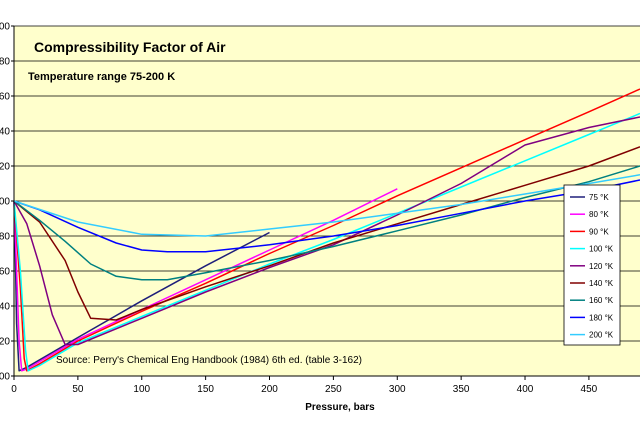 Image resolution: width=640 pixels, height=426 pixels. I want to click on legend-label-0: 75 °K, so click(599, 197).